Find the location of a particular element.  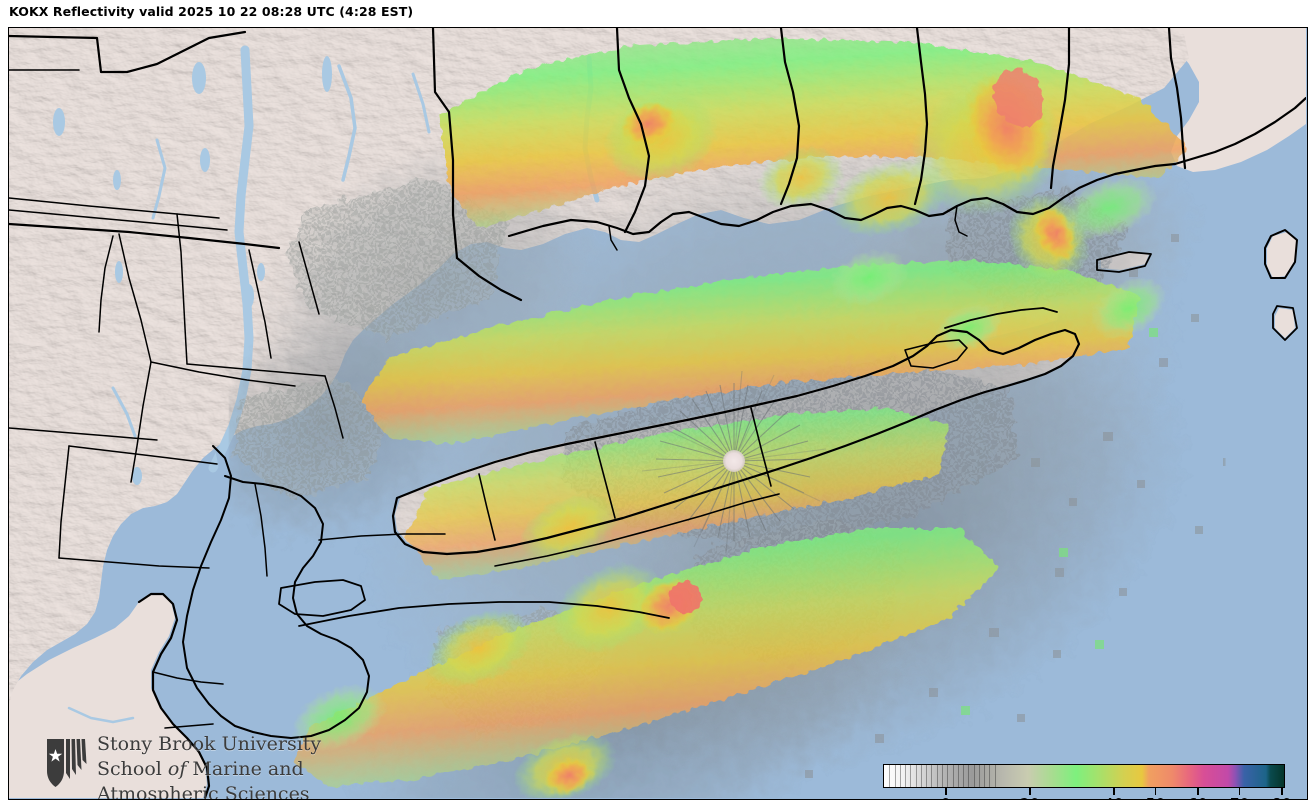

scattered-echo-cells-green is located at coordinates (1059, 521).